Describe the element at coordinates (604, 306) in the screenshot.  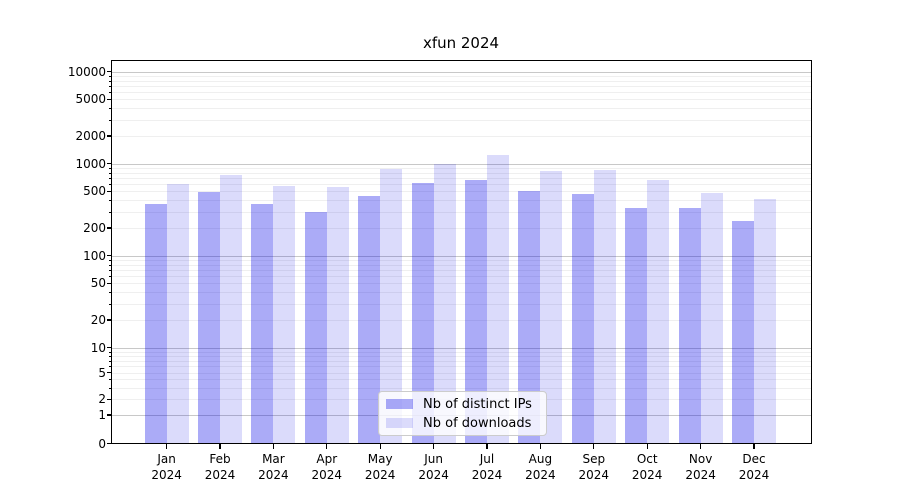
I see `bar-downloads-sep` at that location.